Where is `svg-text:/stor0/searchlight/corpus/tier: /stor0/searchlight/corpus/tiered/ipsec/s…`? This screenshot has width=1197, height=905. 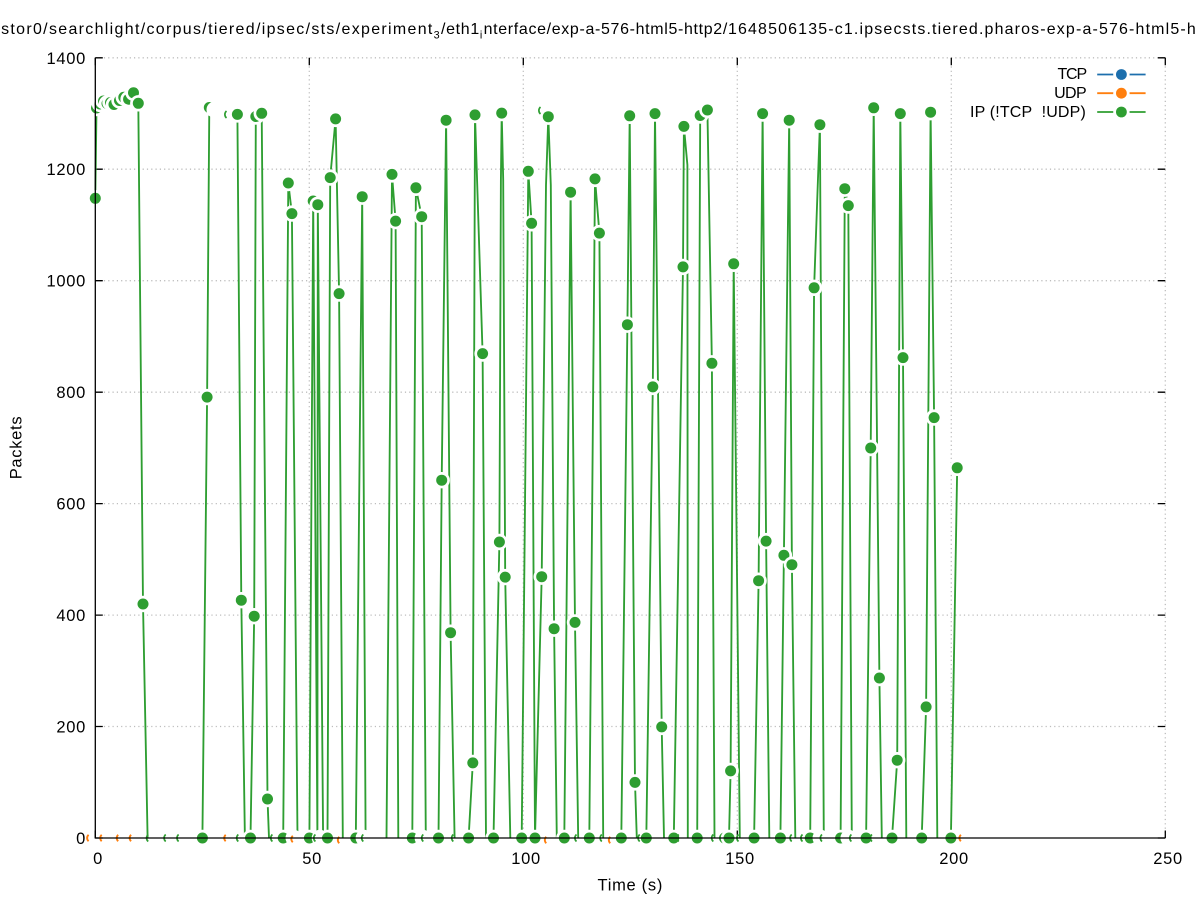 svg-text:/stor0/searchlight/corpus/tier: /stor0/searchlight/corpus/tiered/ipsec/s… is located at coordinates (598, 31).